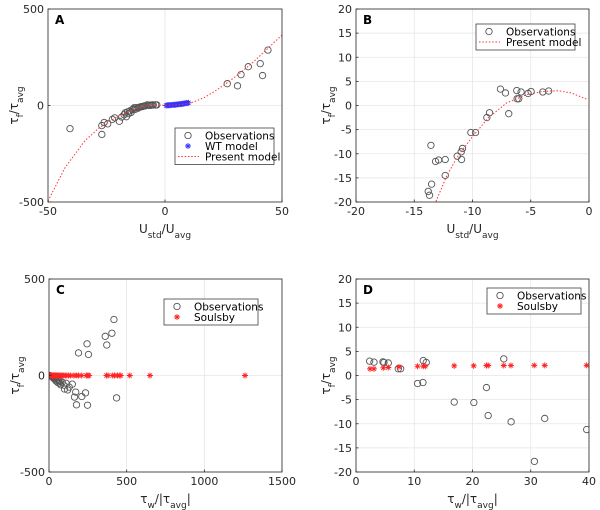  I want to click on y-tick-label: 500, so click(33, 9).